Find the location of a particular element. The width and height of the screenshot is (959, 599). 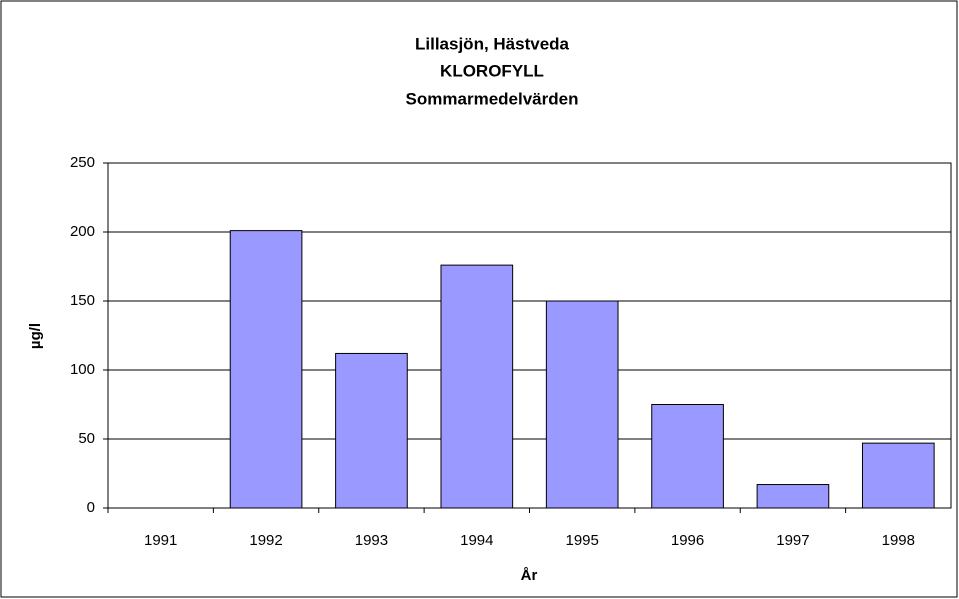

x-tick-label: 1995 is located at coordinates (582, 540).